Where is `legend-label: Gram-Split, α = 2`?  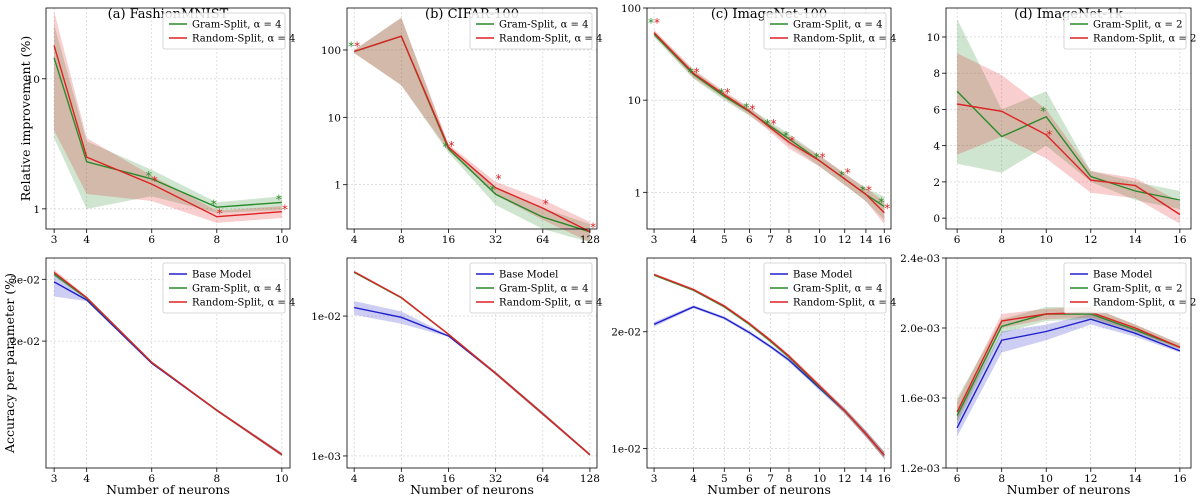 legend-label: Gram-Split, α = 2 is located at coordinates (1137, 25).